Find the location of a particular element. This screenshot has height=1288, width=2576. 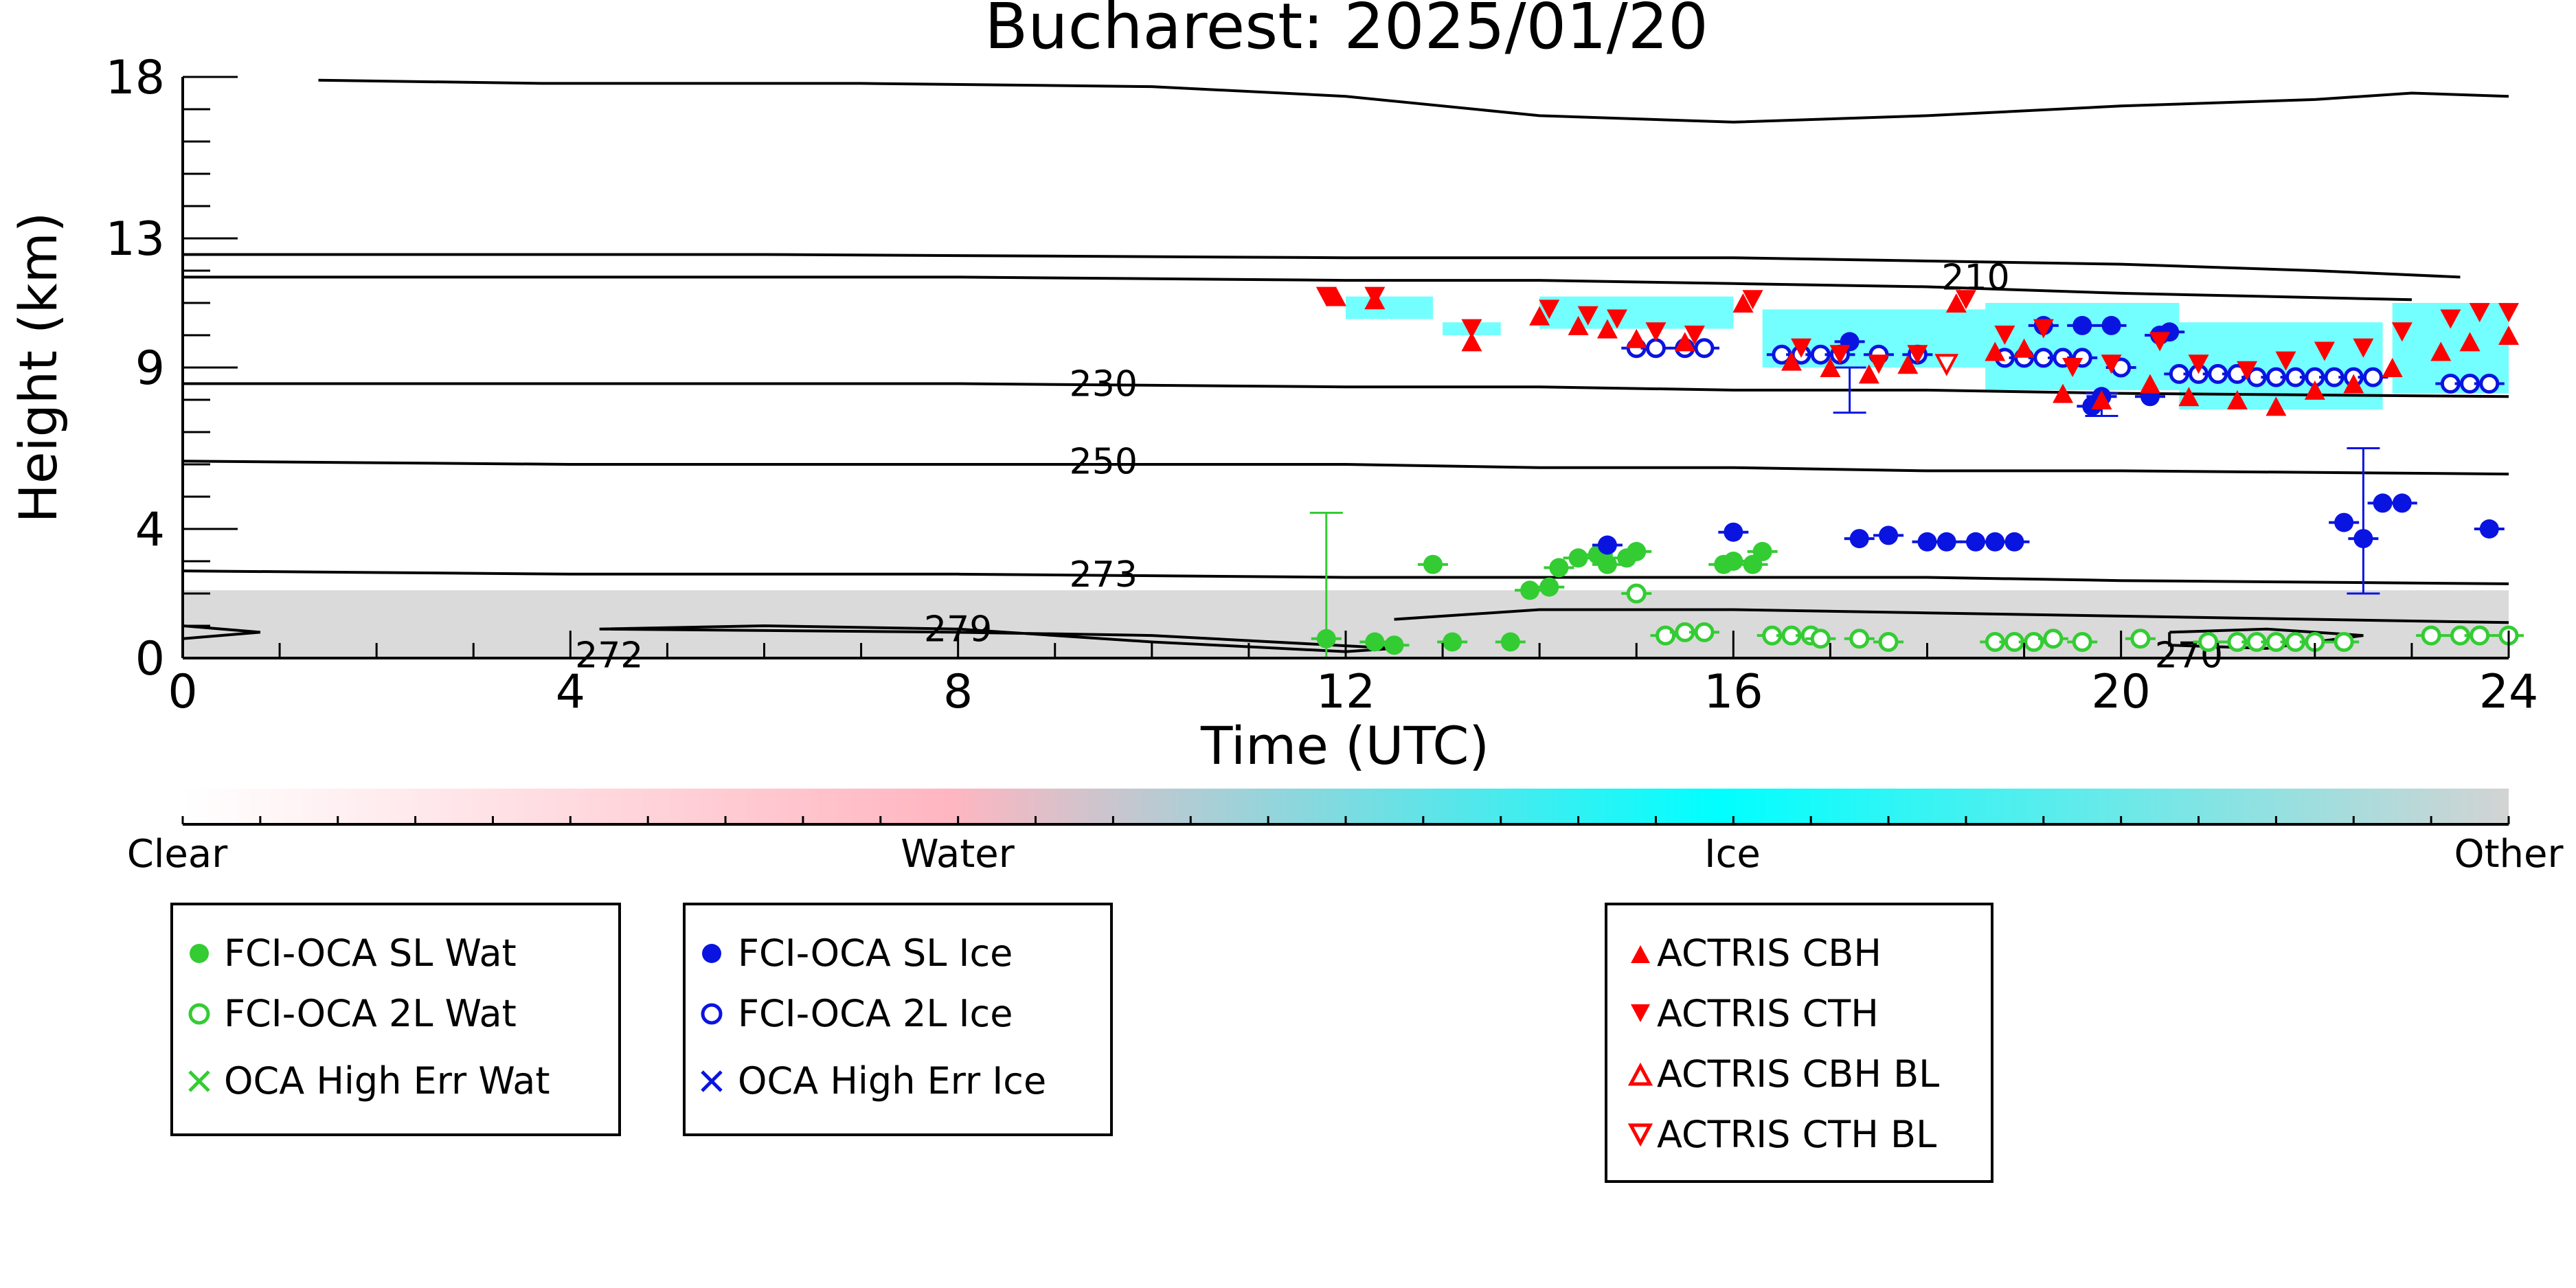

legend-marker-sl-ice is located at coordinates (711, 953).